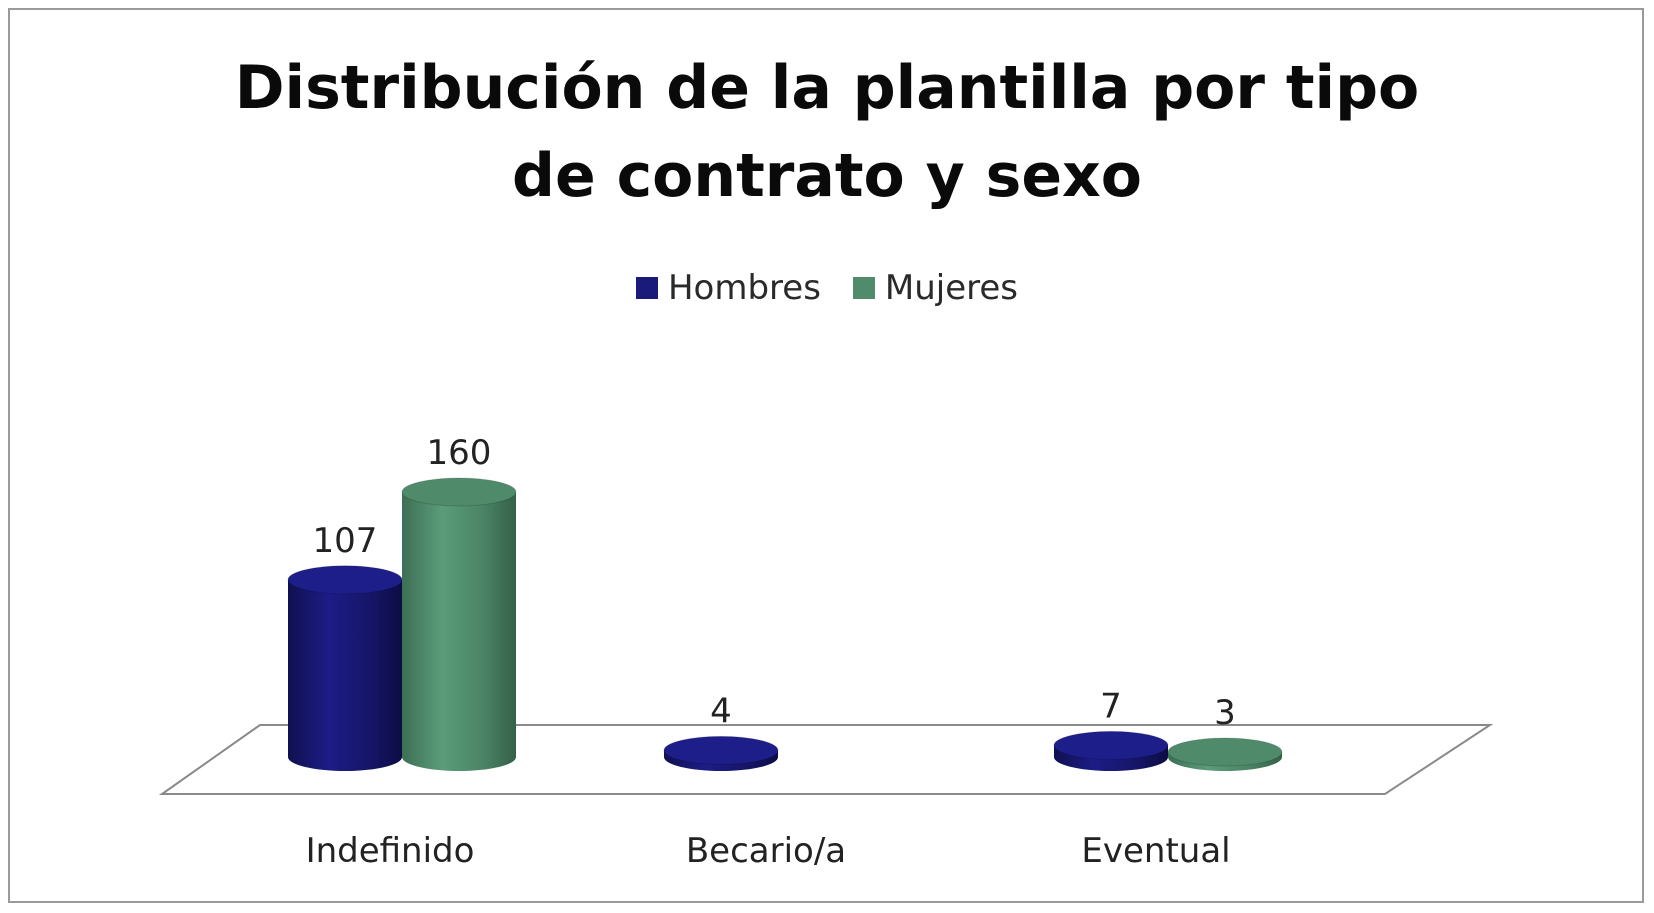 This screenshot has width=1654, height=913. Describe the element at coordinates (721, 711) in the screenshot. I see `data-label: 4` at that location.